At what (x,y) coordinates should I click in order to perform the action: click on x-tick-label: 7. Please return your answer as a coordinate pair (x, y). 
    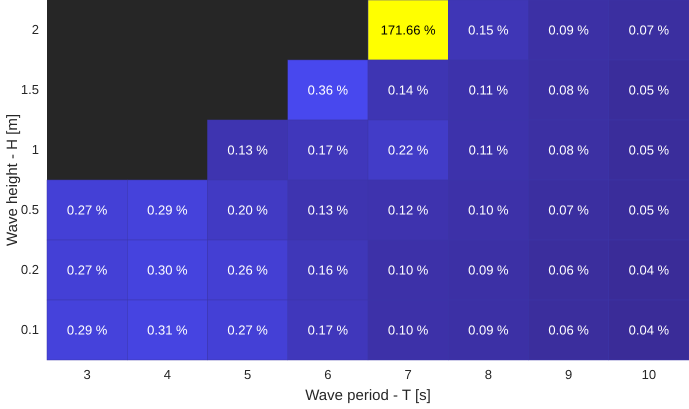
    Looking at the image, I should click on (408, 374).